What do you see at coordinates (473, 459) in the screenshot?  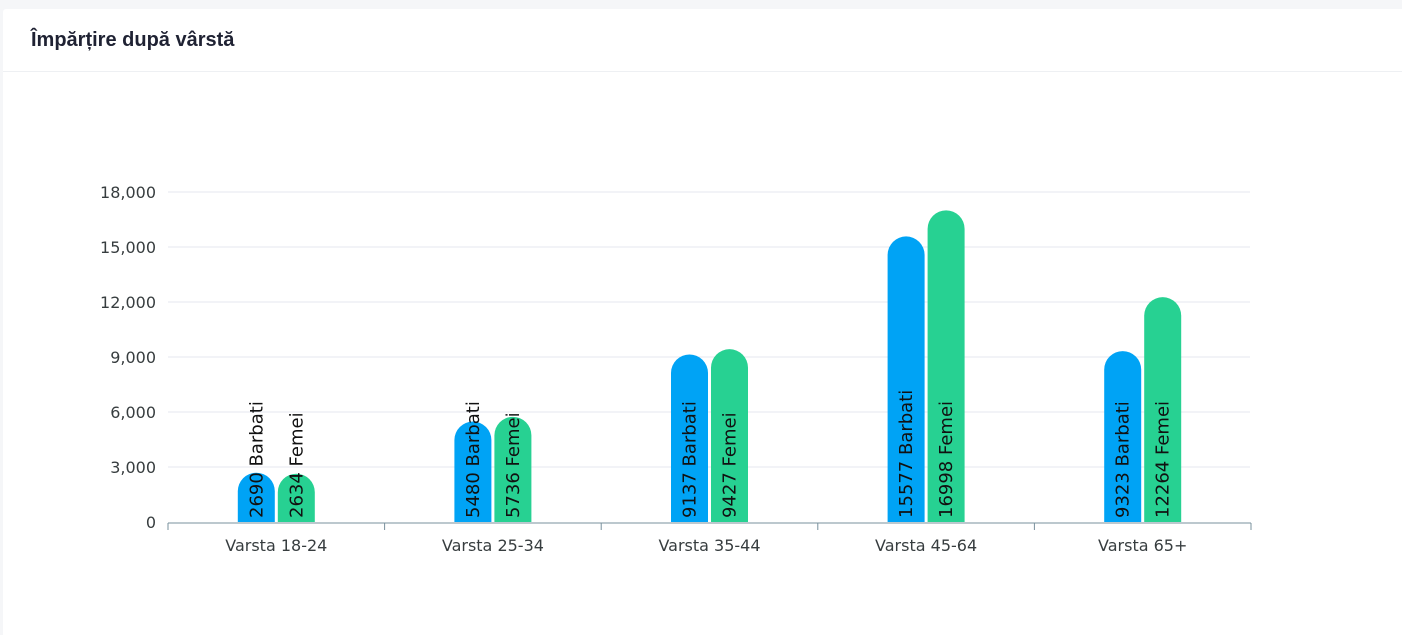 I see `bar-data-label: 5480 Barbati` at bounding box center [473, 459].